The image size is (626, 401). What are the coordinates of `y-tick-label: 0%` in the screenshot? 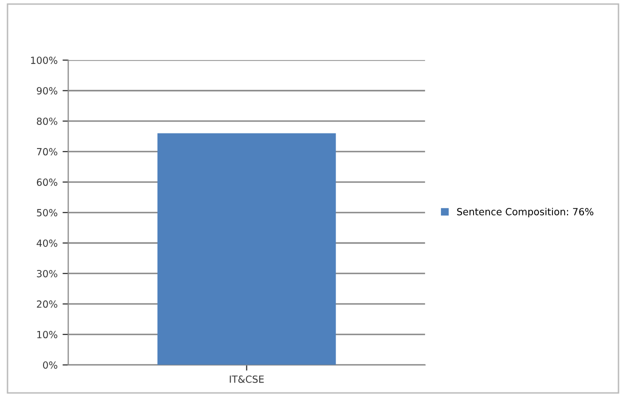 It's located at (50, 365).